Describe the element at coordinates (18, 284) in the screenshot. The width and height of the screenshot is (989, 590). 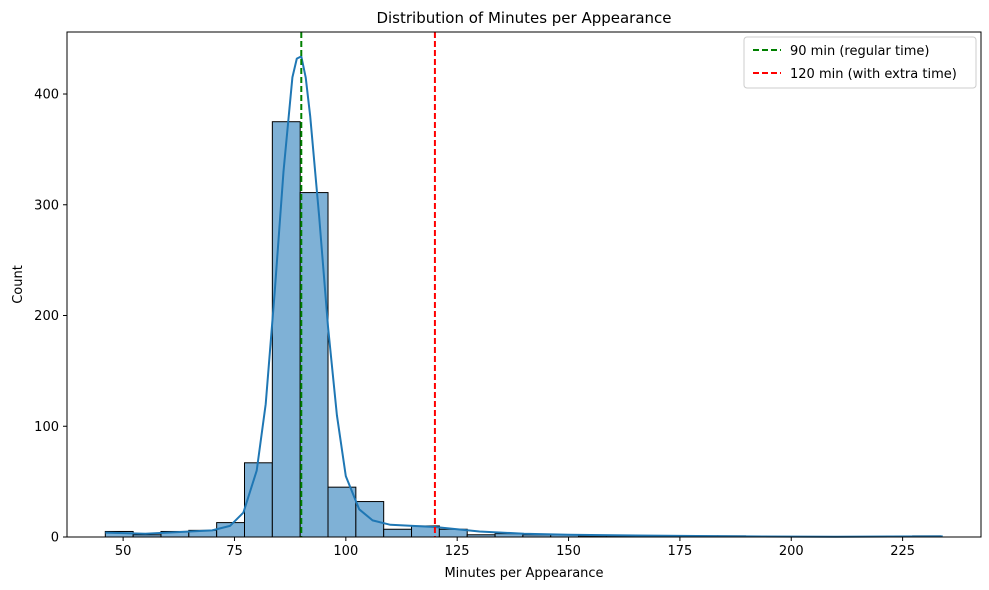
I see `y-axis-label: Count` at that location.